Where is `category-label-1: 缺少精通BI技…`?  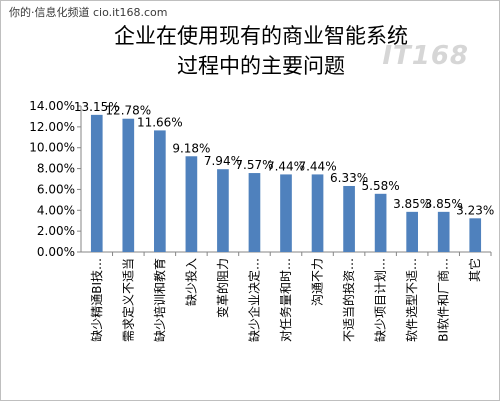 category-label-1: 缺少精通BI技… is located at coordinates (96, 300).